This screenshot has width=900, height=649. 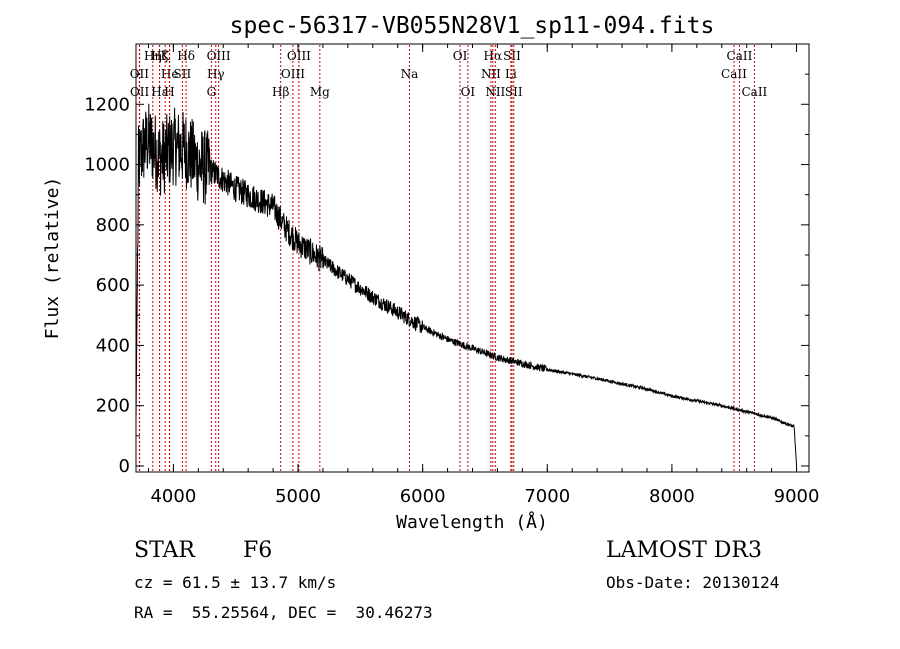 What do you see at coordinates (472, 522) in the screenshot?
I see `x-axis-label: Wavelength (Å)` at bounding box center [472, 522].